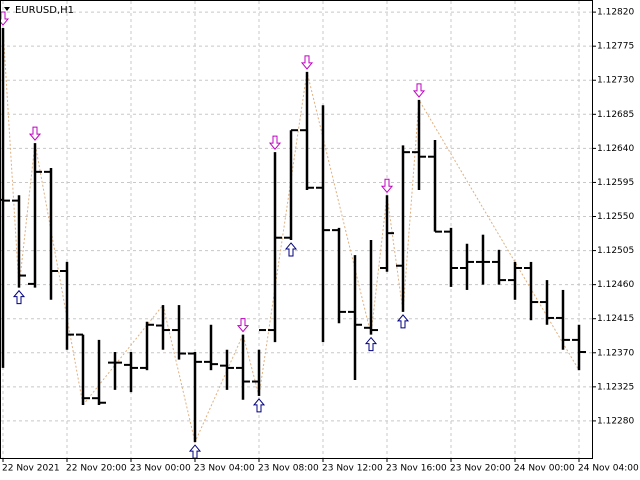  What do you see at coordinates (615, 217) in the screenshot?
I see `y-tick-label: 1.12550` at bounding box center [615, 217].